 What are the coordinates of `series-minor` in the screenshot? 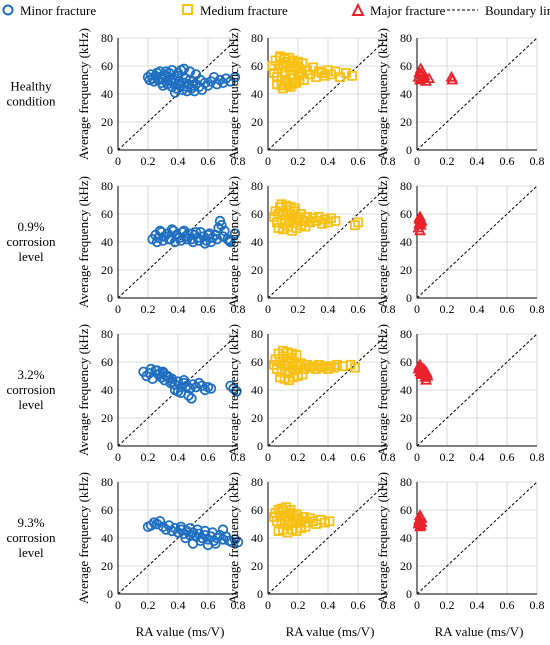 It's located at (194, 232).